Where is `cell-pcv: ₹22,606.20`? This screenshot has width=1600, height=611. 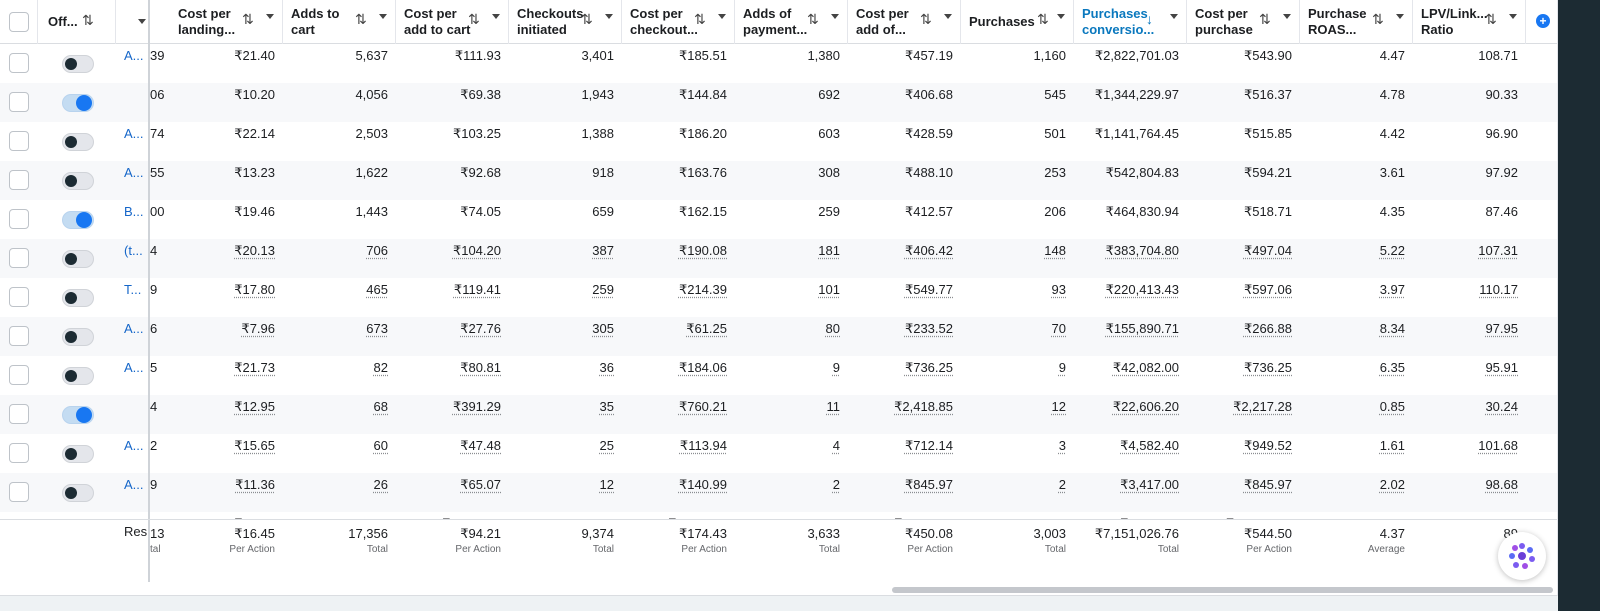
cell-pcv: ₹22,606.20 is located at coordinates (1145, 406).